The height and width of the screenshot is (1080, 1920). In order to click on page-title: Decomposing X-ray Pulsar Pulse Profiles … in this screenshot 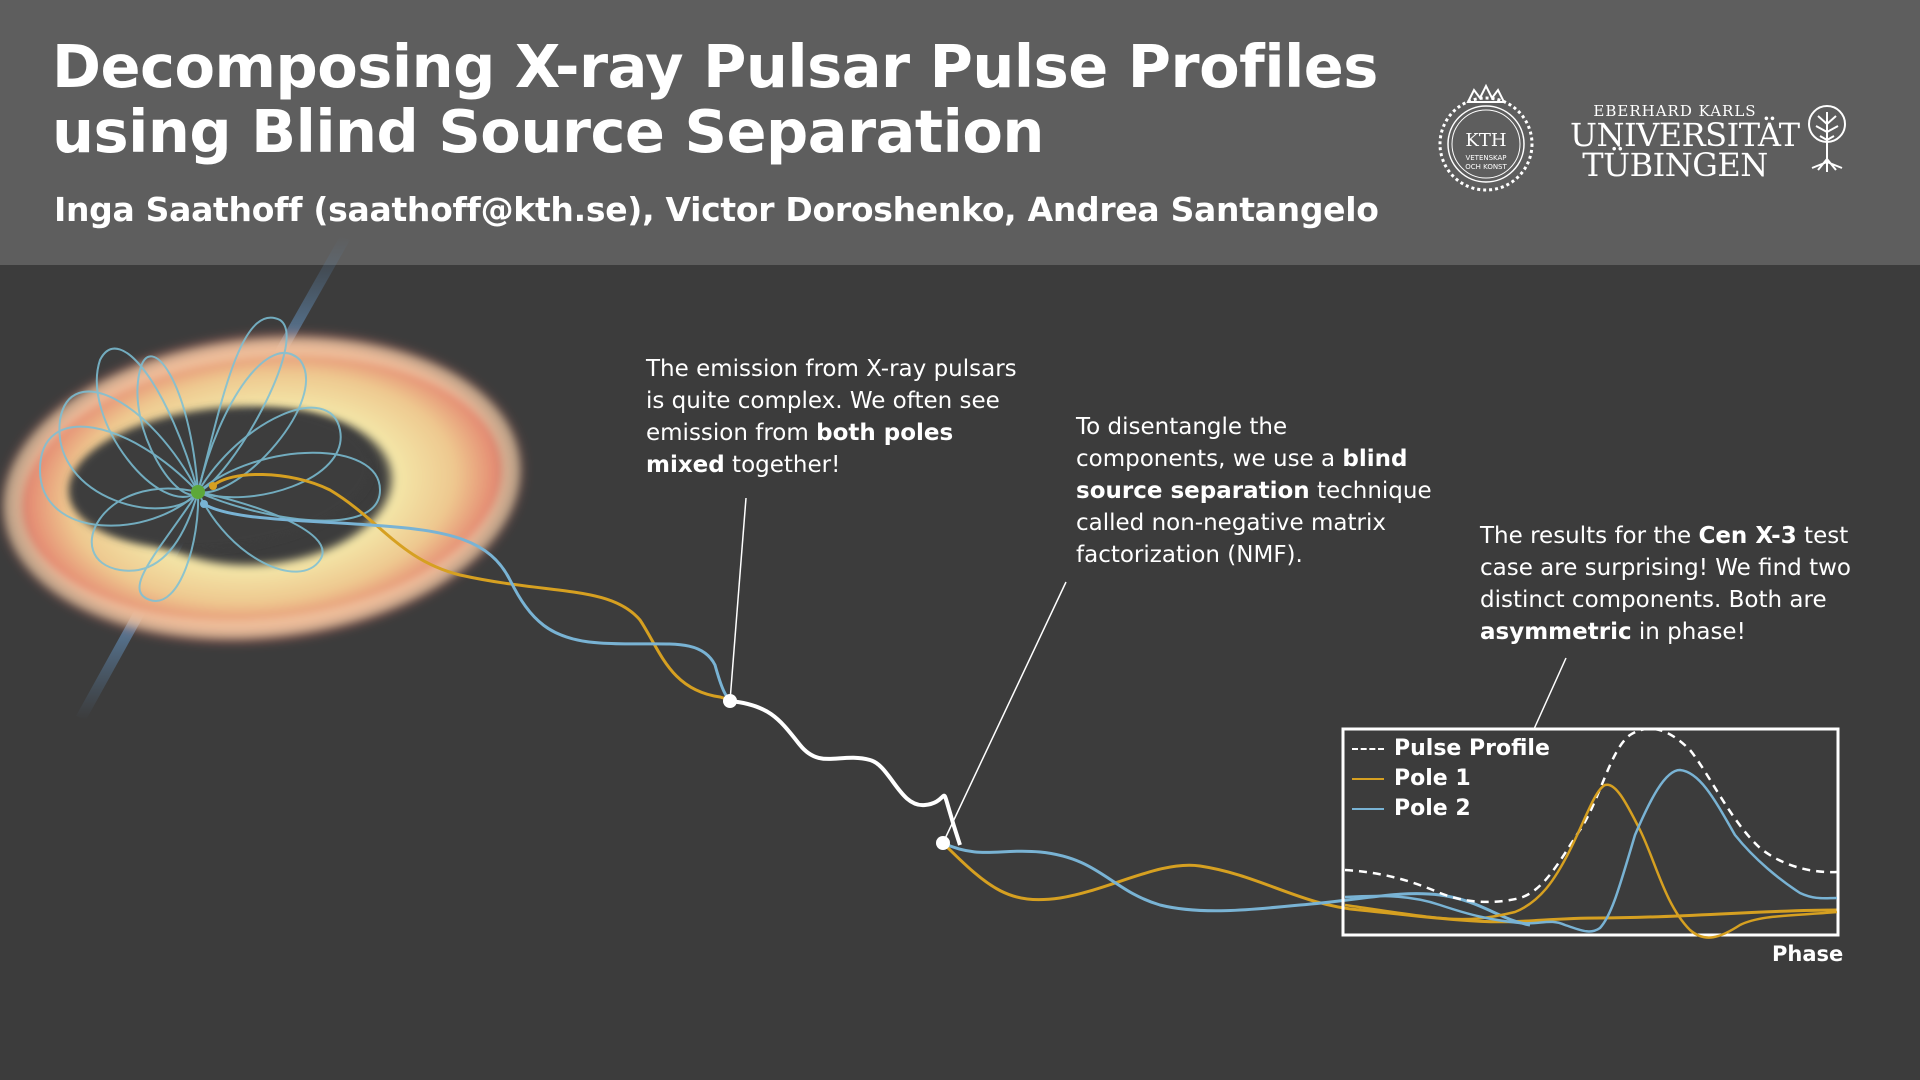, I will do `click(715, 99)`.